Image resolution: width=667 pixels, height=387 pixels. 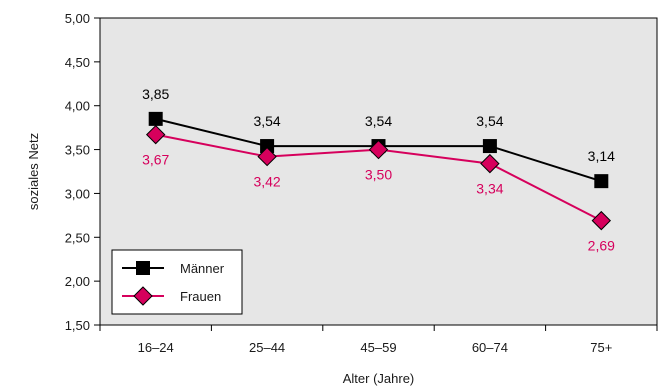 What do you see at coordinates (489, 189) in the screenshot?
I see `data-label: 3,34` at bounding box center [489, 189].